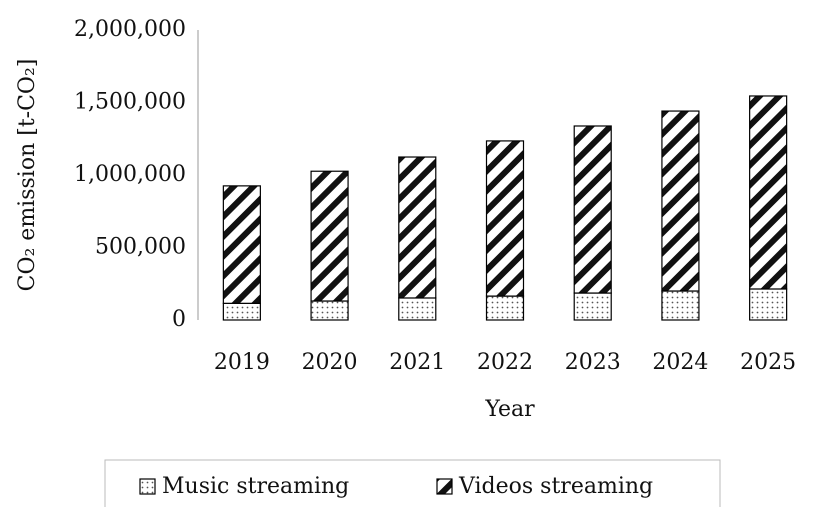  Describe the element at coordinates (412, 483) in the screenshot. I see `legend-box` at that location.